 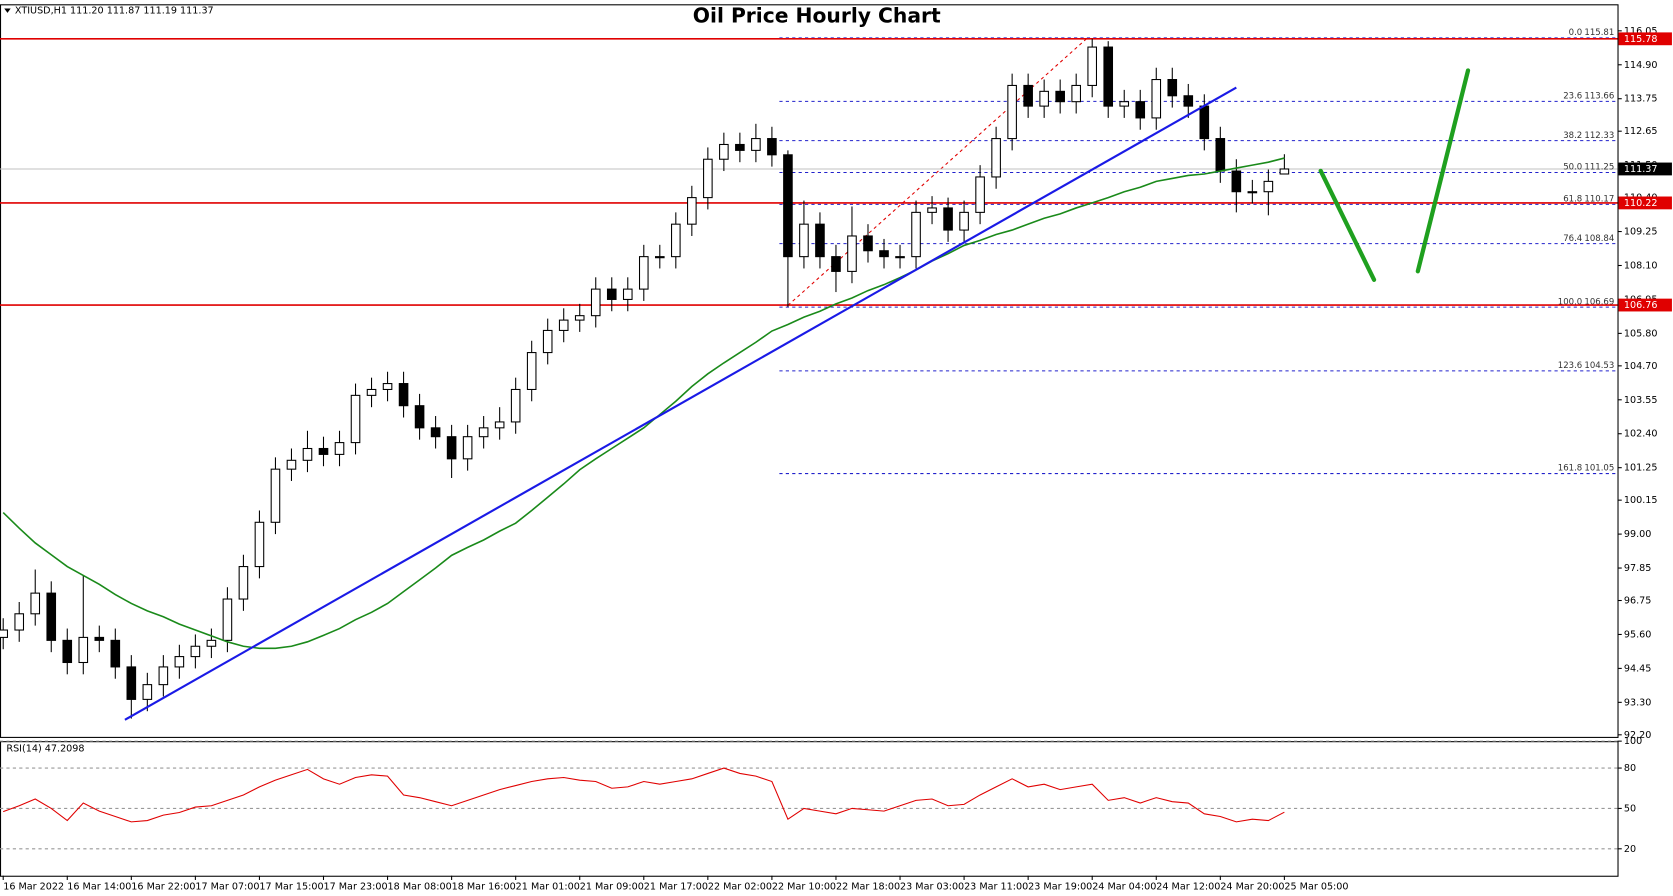 I want to click on fib-ratio: 100.0, so click(x=1570, y=302).